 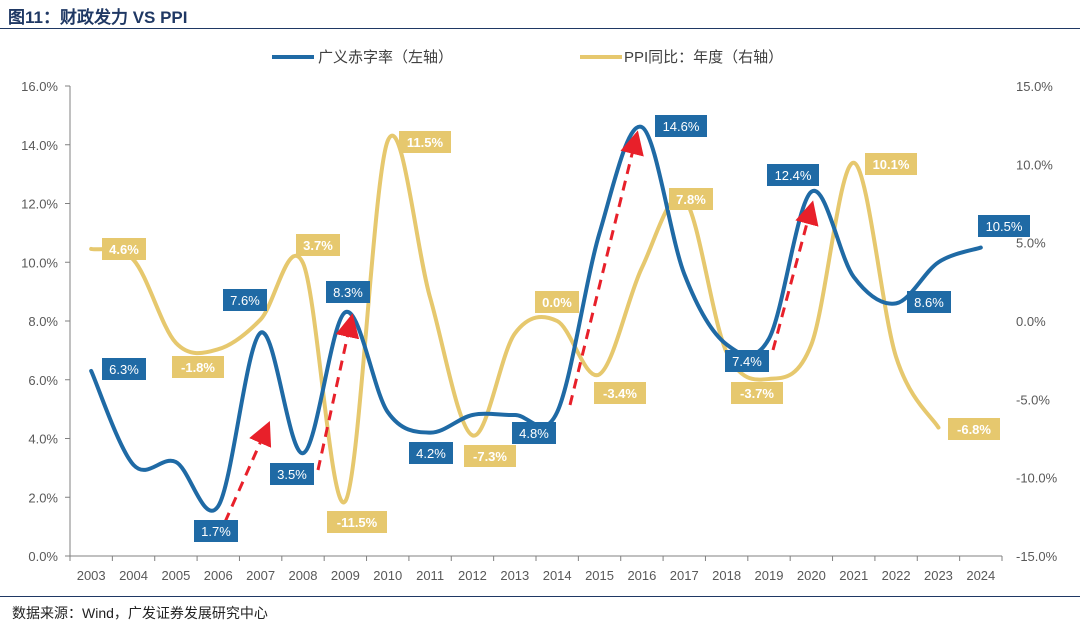 What do you see at coordinates (39, 204) in the screenshot?
I see `left-tick-label: 12.0%` at bounding box center [39, 204].